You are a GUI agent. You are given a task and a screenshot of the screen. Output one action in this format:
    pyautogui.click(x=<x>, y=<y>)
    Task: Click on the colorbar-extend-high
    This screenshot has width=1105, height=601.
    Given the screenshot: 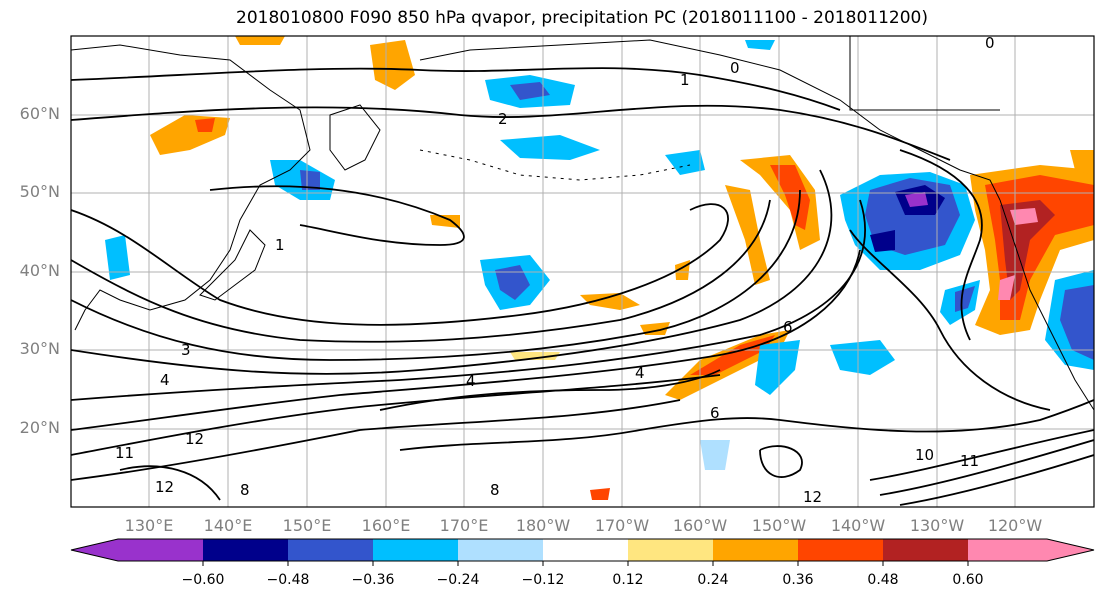 What is the action you would take?
    pyautogui.click(x=1070, y=550)
    